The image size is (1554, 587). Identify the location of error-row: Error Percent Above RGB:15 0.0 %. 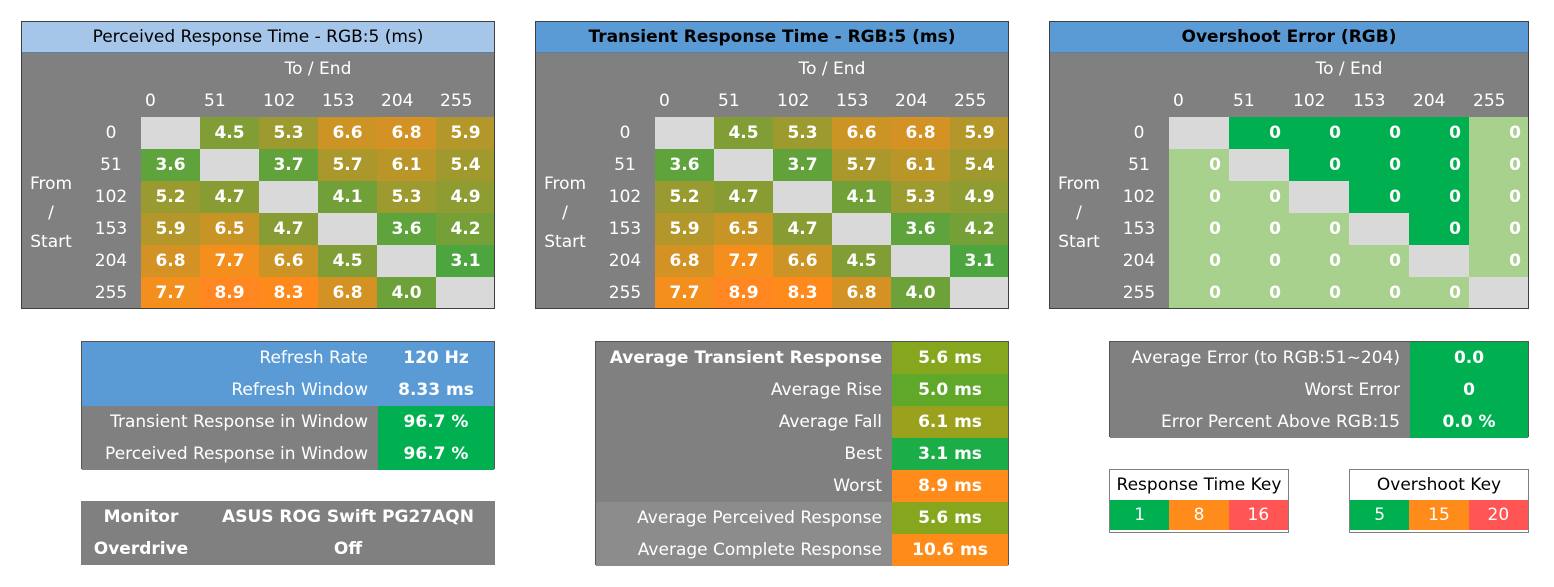
(1319, 422).